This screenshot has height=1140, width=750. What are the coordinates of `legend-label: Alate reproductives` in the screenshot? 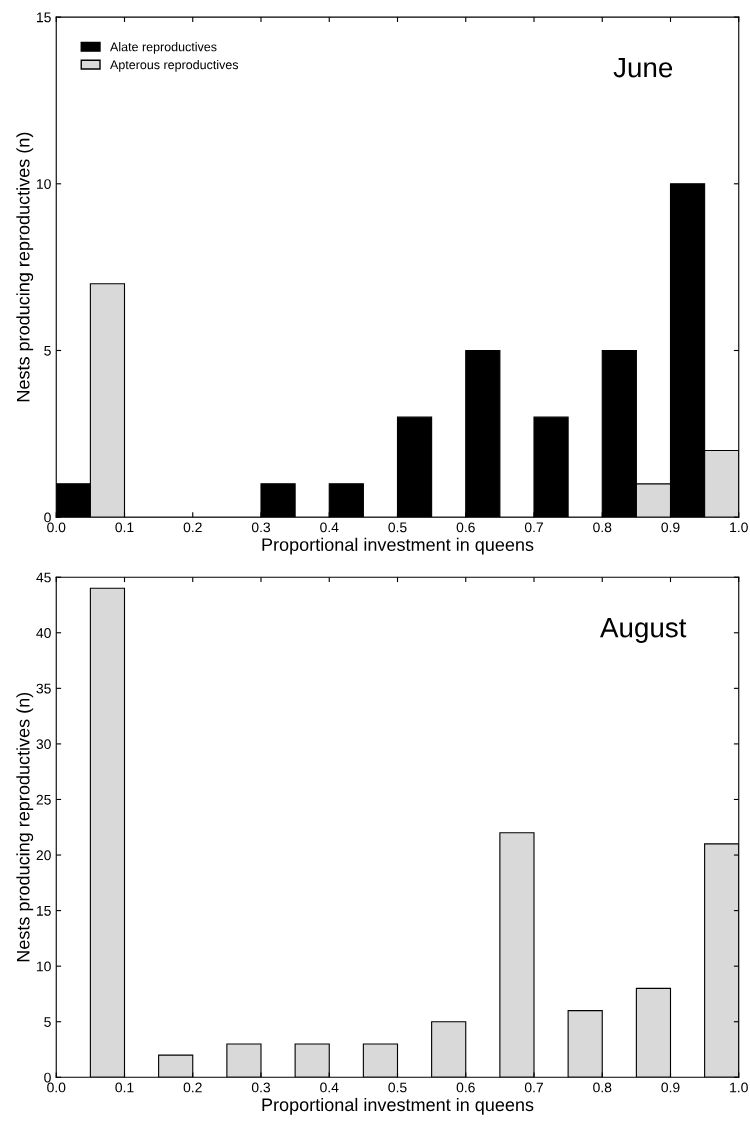 It's located at (163, 48).